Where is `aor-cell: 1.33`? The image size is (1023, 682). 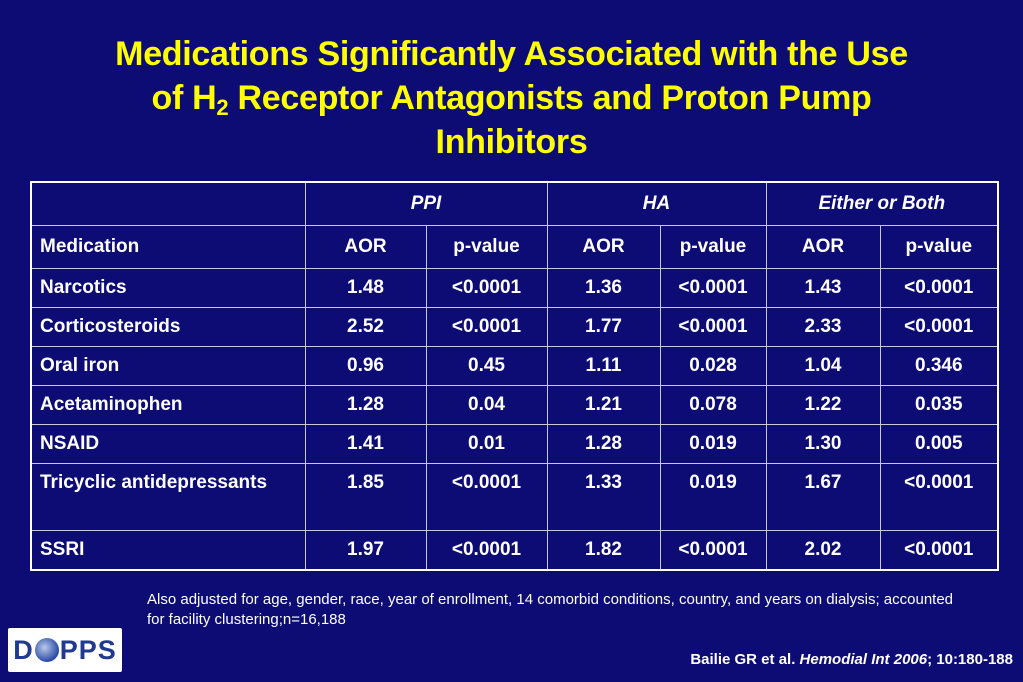 aor-cell: 1.33 is located at coordinates (603, 497).